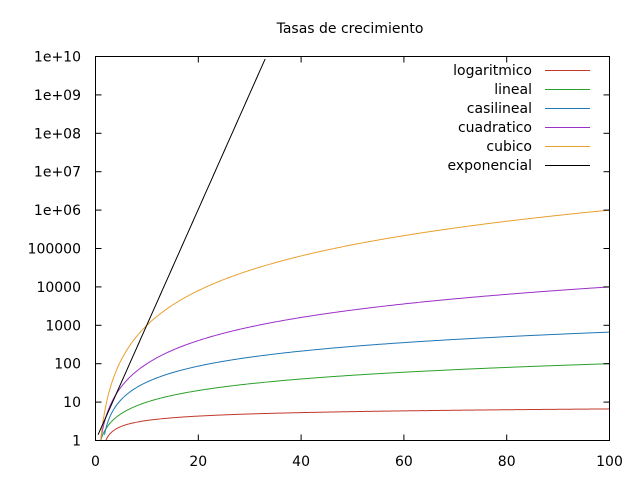  Describe the element at coordinates (95, 462) in the screenshot. I see `x-tick-label: 0` at that location.